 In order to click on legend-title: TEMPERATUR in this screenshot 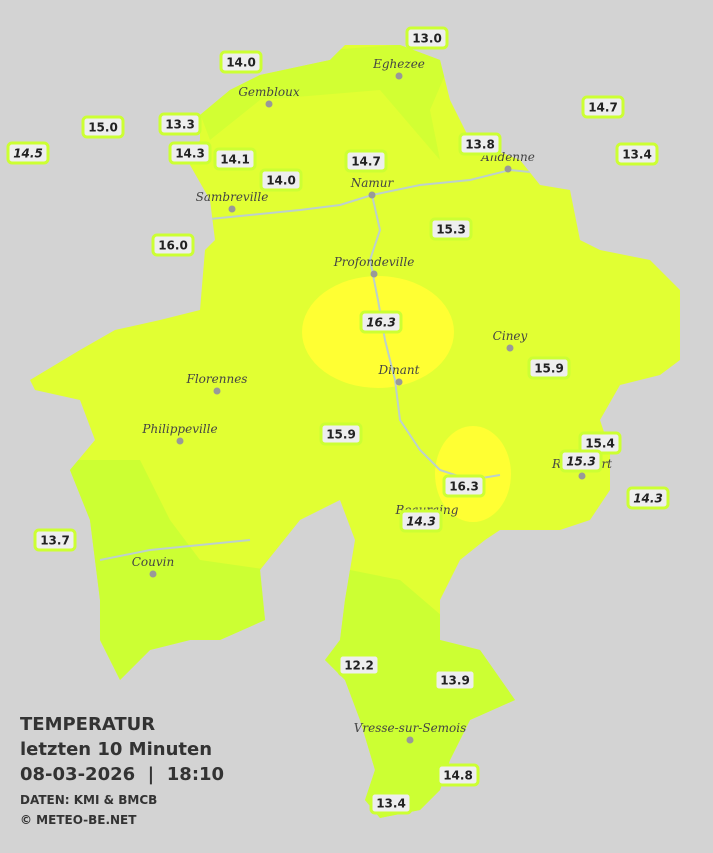, I will do `click(87, 724)`.